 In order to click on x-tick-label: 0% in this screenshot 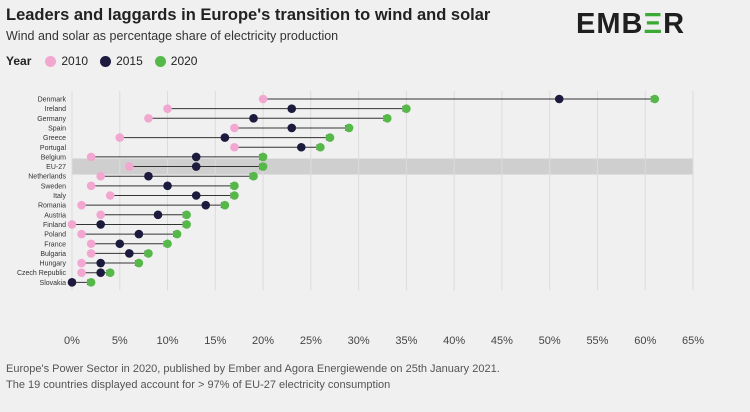, I will do `click(72, 341)`.